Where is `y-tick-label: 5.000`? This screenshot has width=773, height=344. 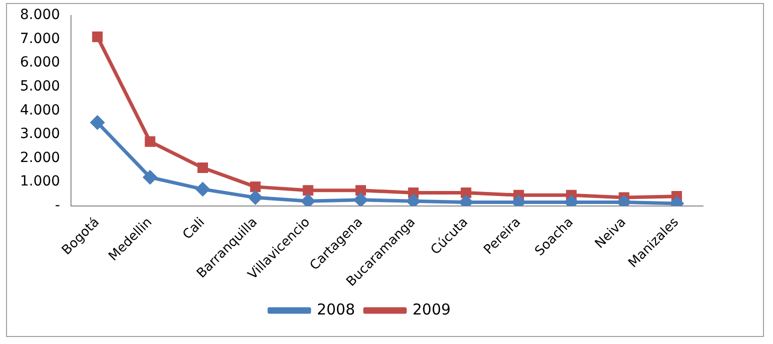 y-tick-label: 5.000 is located at coordinates (40, 86).